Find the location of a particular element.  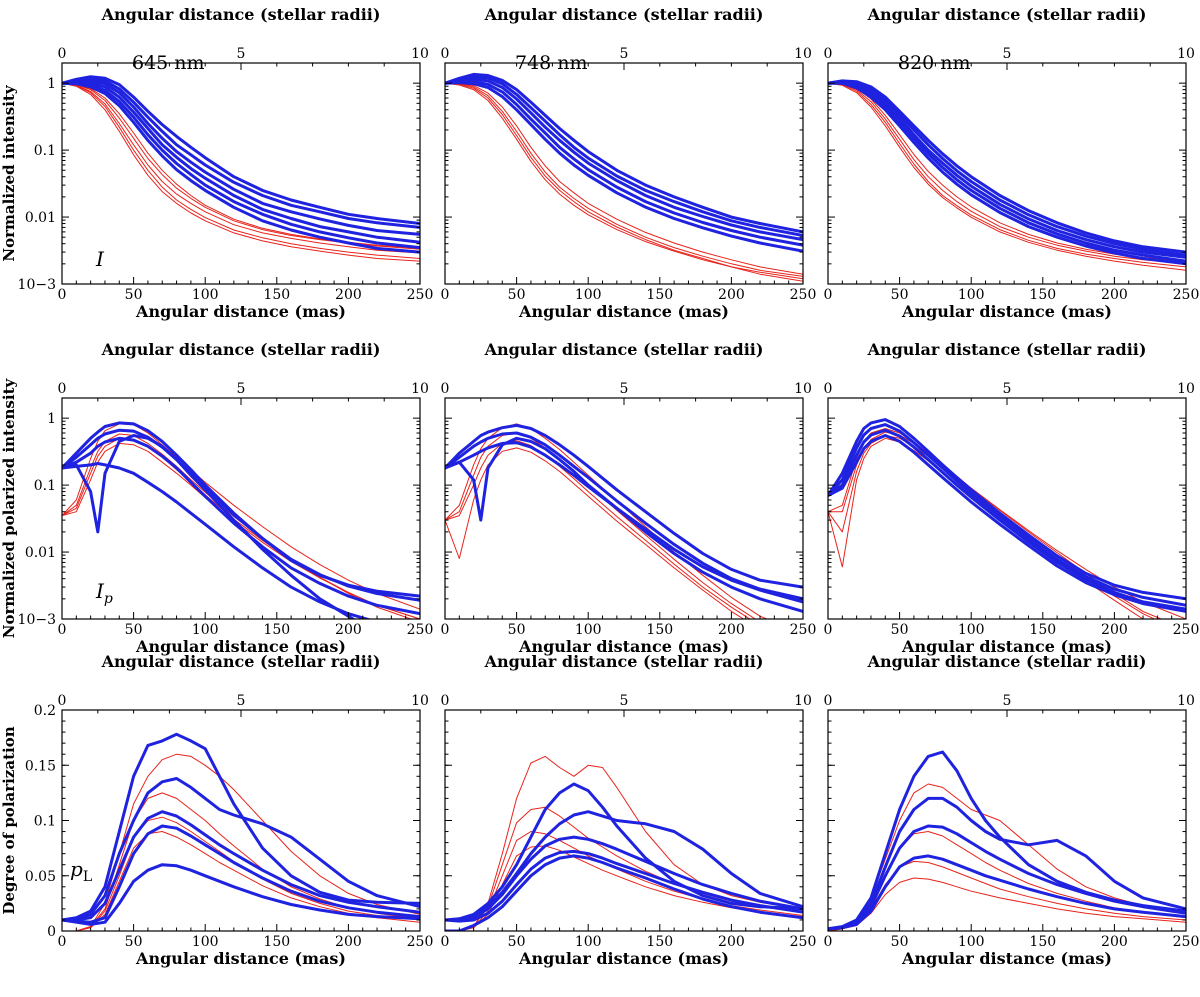

x-tick-label: 250 is located at coordinates (420, 630).